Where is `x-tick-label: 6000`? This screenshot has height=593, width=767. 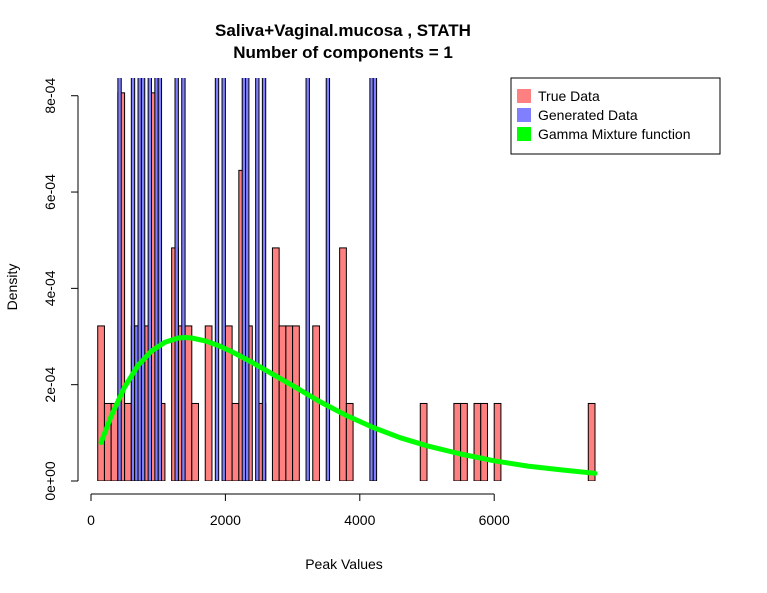 x-tick-label: 6000 is located at coordinates (494, 520).